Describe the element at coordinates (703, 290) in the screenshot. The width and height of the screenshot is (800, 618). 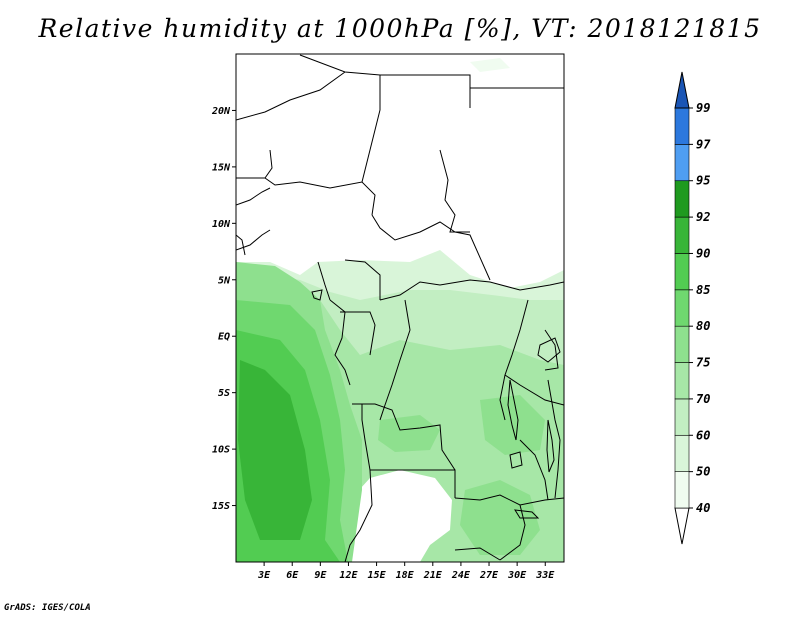
I see `colorbar-label: 85` at that location.